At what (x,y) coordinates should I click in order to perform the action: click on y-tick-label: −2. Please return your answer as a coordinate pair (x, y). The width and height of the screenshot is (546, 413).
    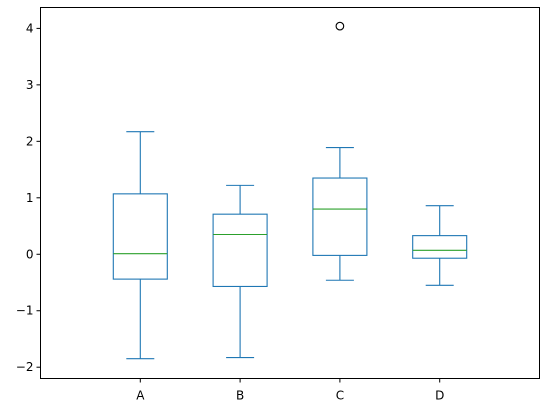
    Looking at the image, I should click on (25, 367).